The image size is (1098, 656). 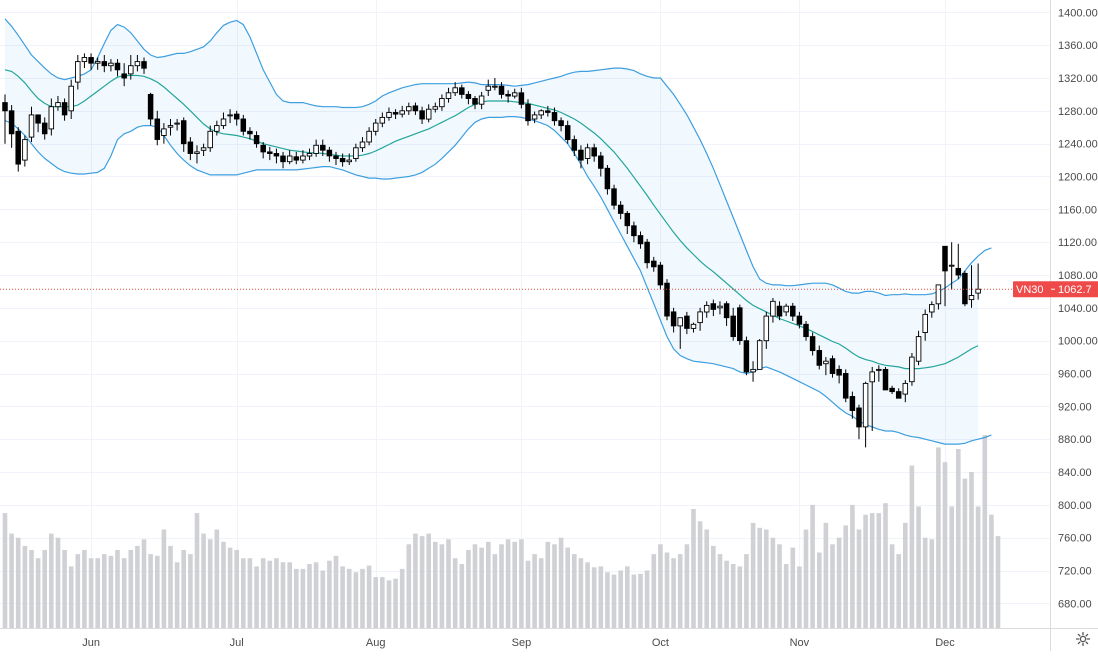 I want to click on gear-icon, so click(x=1083, y=639).